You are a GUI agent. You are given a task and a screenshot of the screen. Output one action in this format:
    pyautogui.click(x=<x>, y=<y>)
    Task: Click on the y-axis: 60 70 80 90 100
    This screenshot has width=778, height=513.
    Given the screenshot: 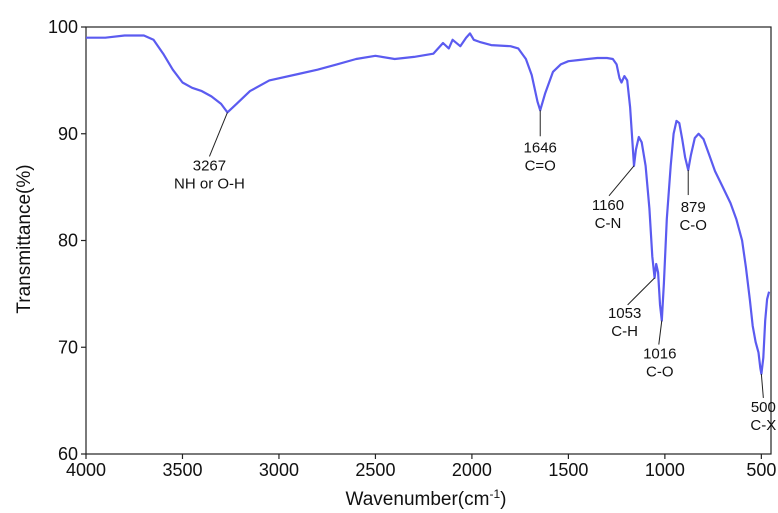 What is the action you would take?
    pyautogui.click(x=67, y=240)
    